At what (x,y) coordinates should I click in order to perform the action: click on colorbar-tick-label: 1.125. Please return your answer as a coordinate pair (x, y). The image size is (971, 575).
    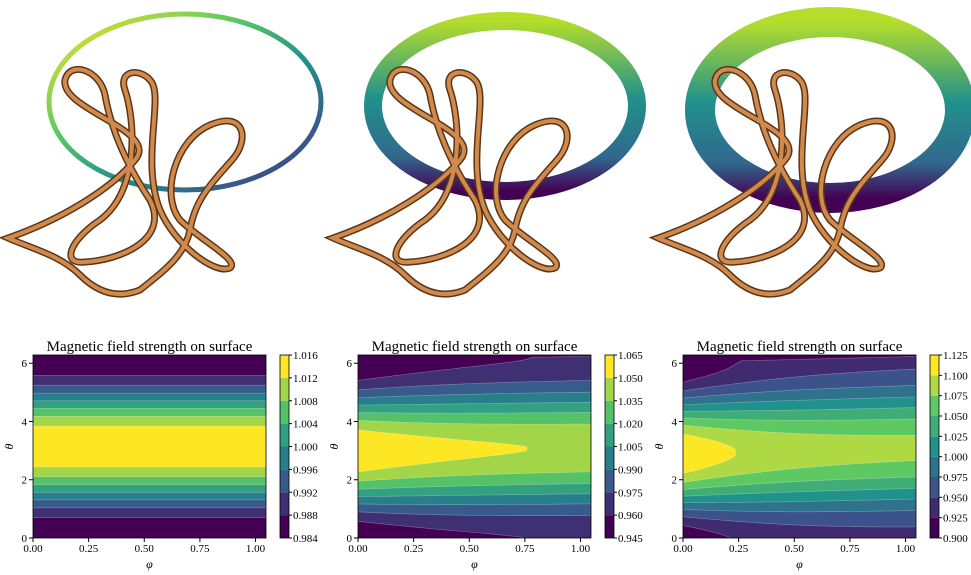
    Looking at the image, I should click on (955, 356).